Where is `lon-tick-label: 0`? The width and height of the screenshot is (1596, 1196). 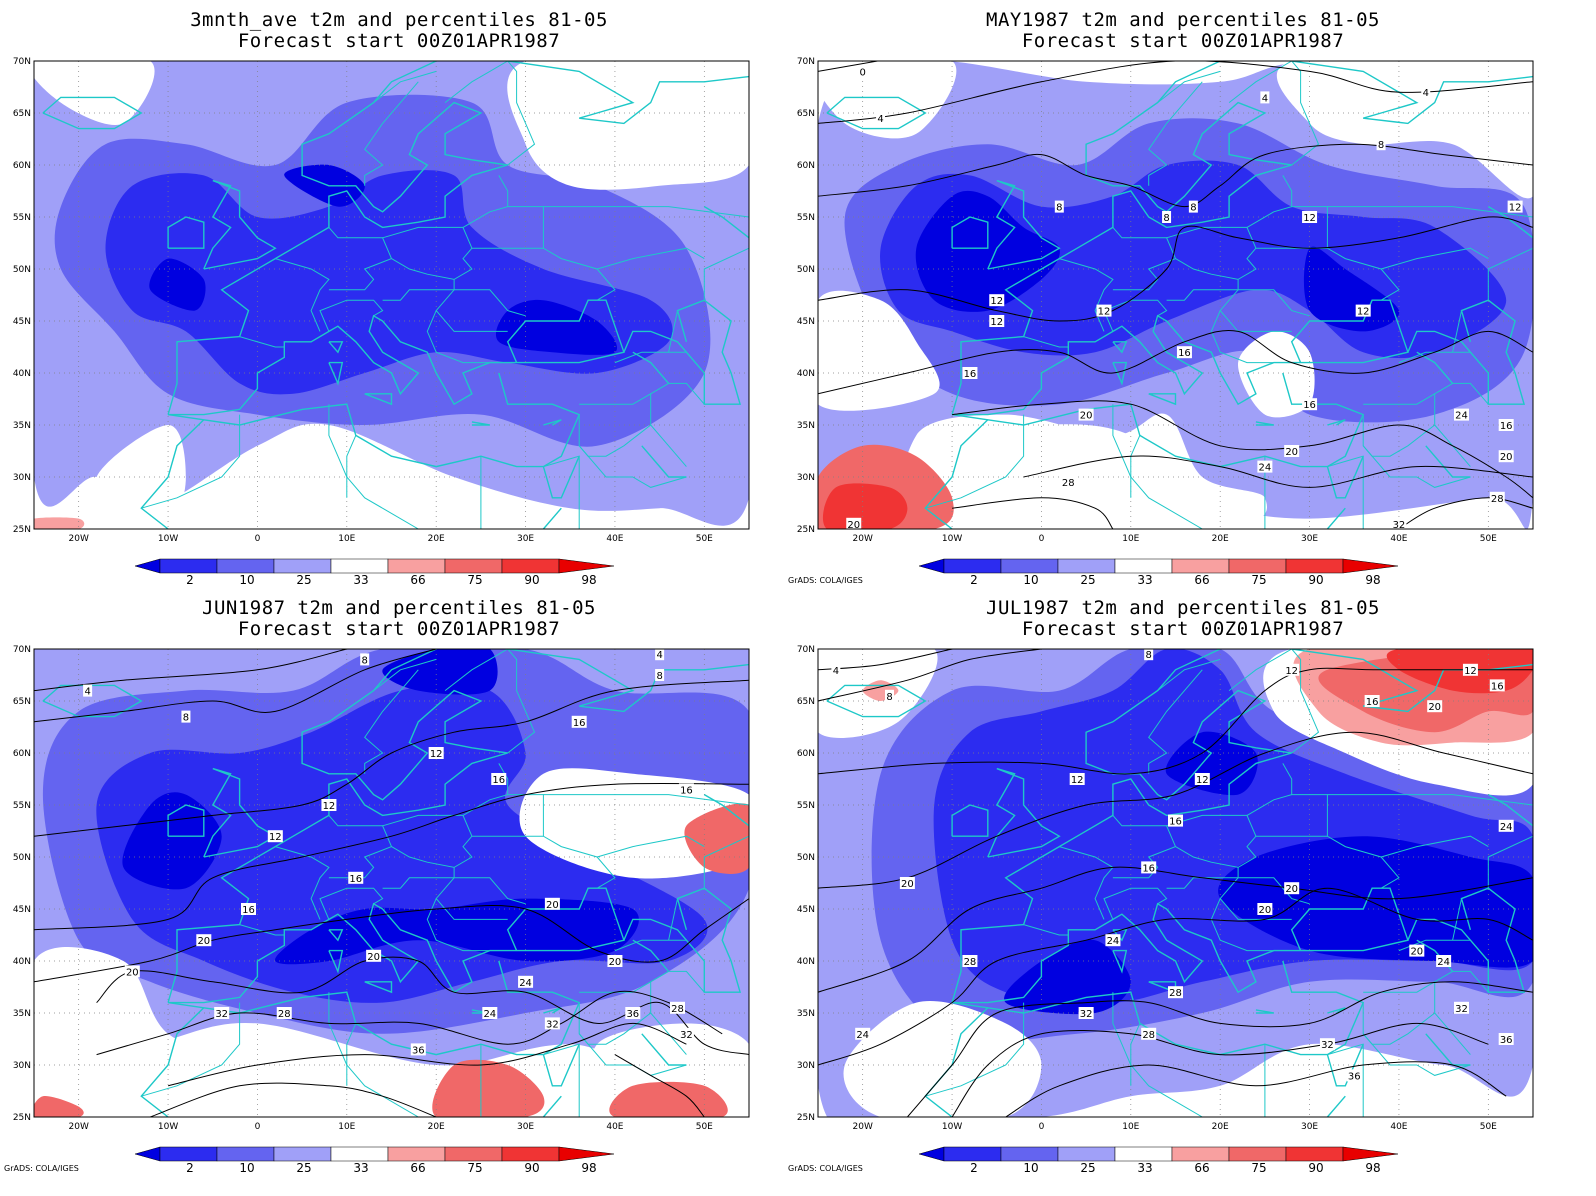
lon-tick-label: 0 is located at coordinates (1042, 1127).